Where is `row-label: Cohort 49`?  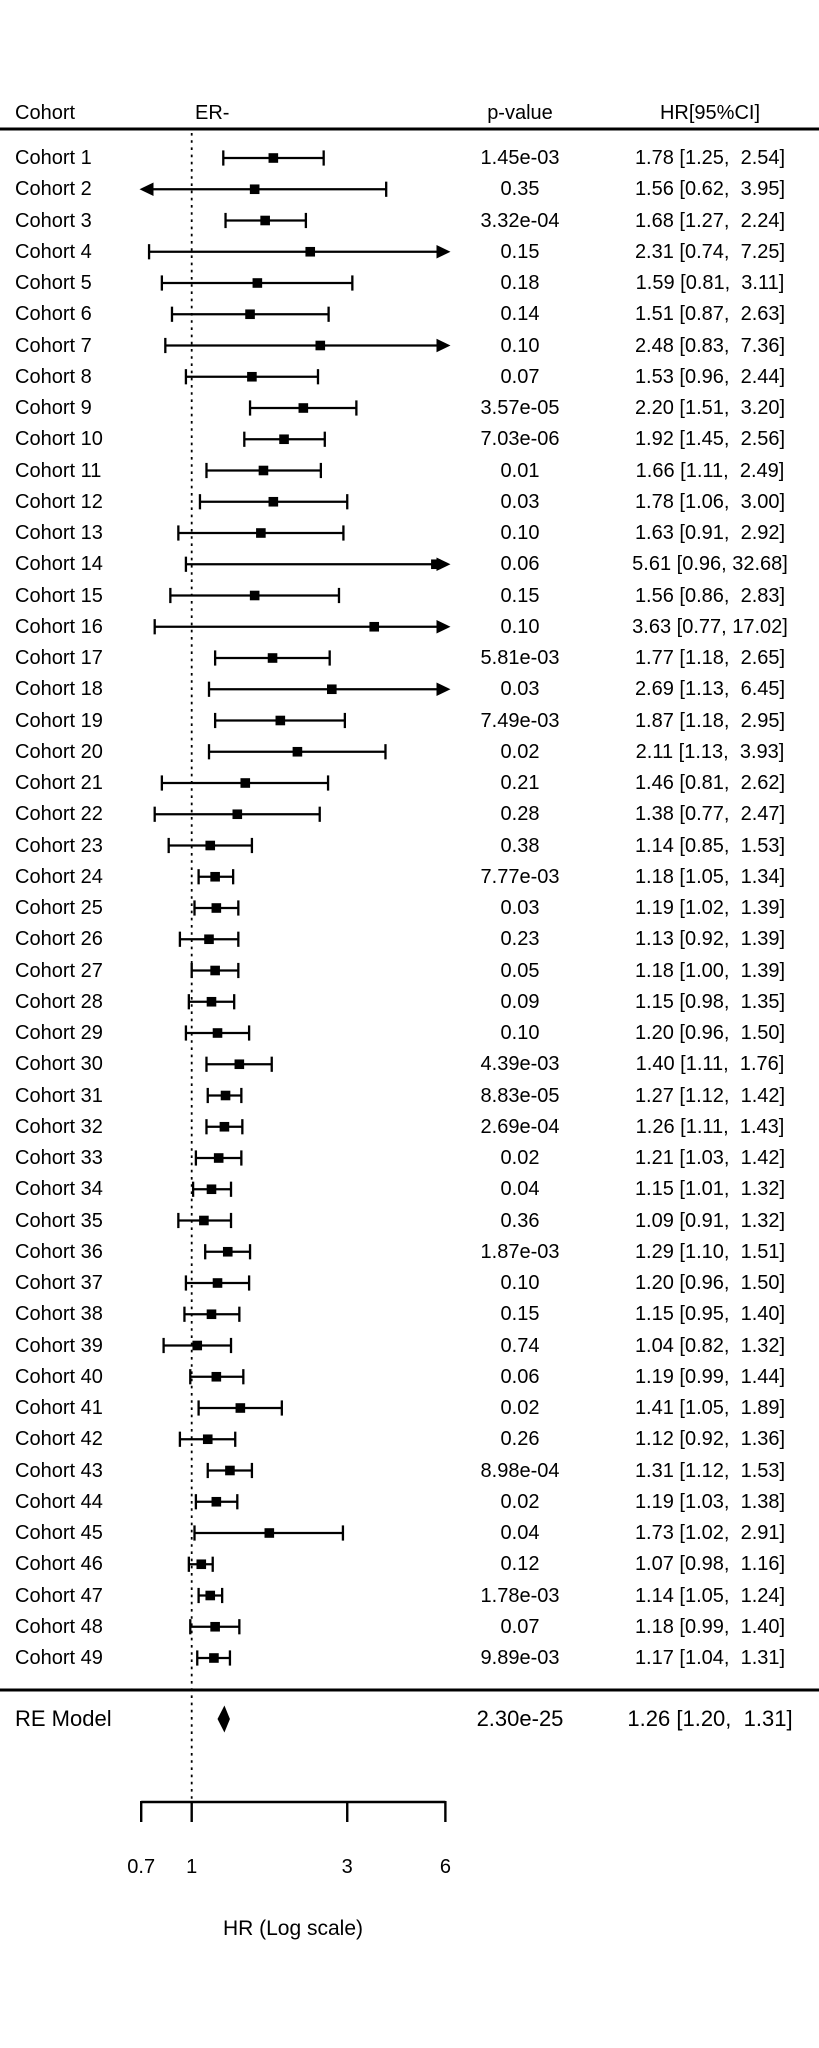 row-label: Cohort 49 is located at coordinates (59, 1658).